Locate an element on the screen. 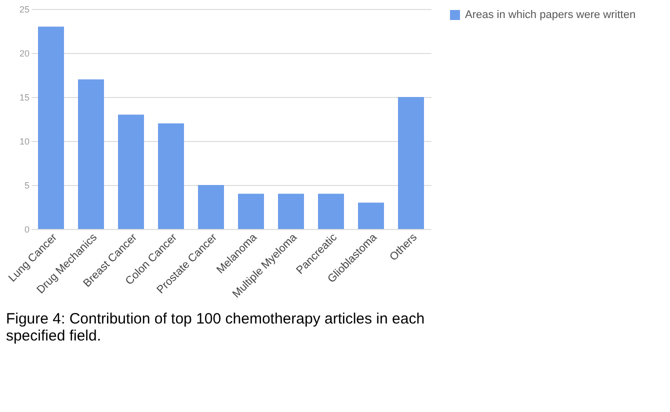  y-tick-label: 15 is located at coordinates (24, 97).